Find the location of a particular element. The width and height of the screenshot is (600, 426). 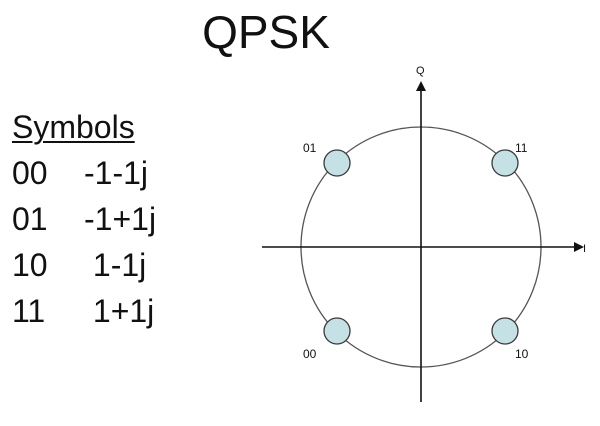

i-axis-label: I is located at coordinates (584, 249).